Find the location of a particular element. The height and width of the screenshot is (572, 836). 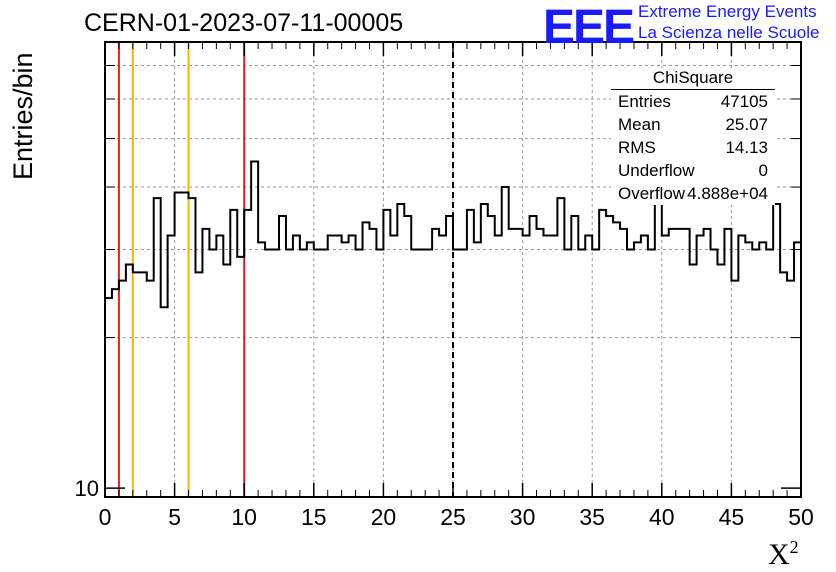

stats-title: ChiSquare is located at coordinates (693, 79).